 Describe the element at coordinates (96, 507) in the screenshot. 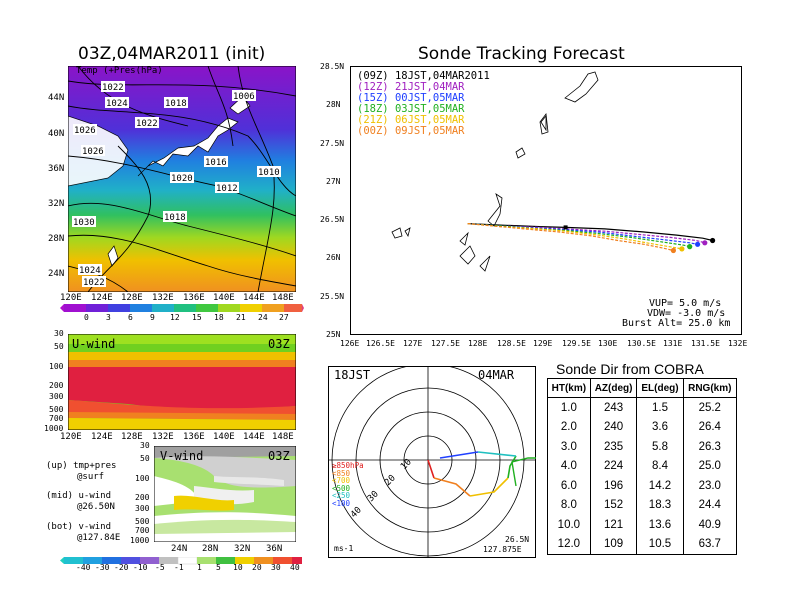

I see `note-line: @26.50N` at that location.